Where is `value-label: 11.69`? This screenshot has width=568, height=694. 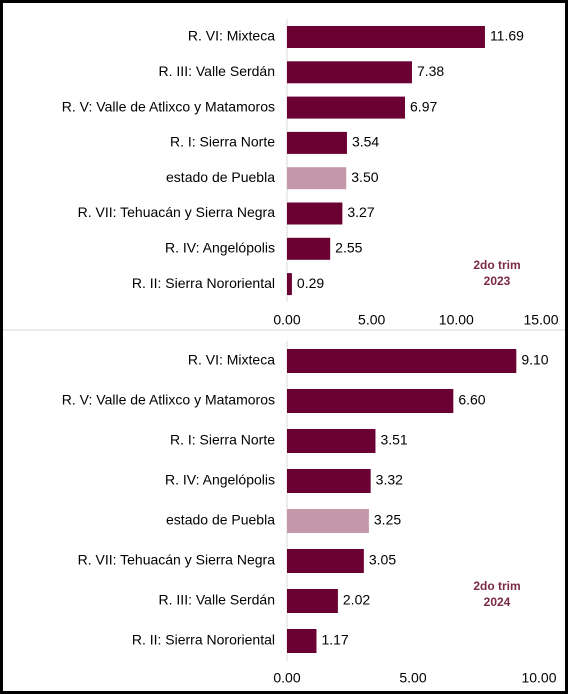 value-label: 11.69 is located at coordinates (507, 36).